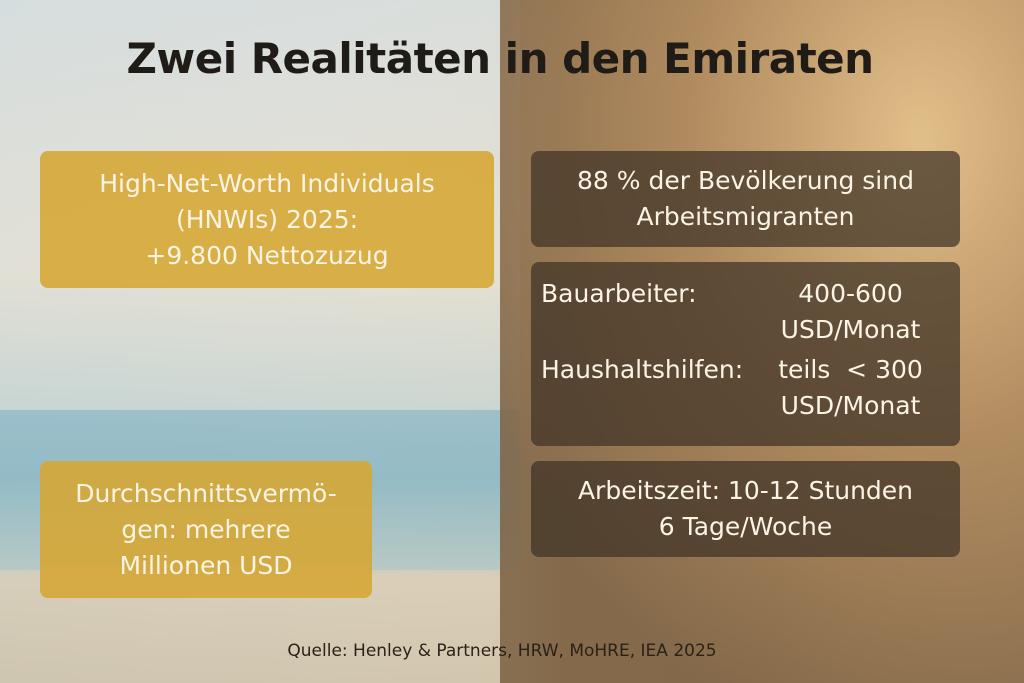 The height and width of the screenshot is (683, 1024). What do you see at coordinates (745, 490) in the screenshot?
I see `hours-line: Arbeitszeit: 10-12 Stunden` at bounding box center [745, 490].